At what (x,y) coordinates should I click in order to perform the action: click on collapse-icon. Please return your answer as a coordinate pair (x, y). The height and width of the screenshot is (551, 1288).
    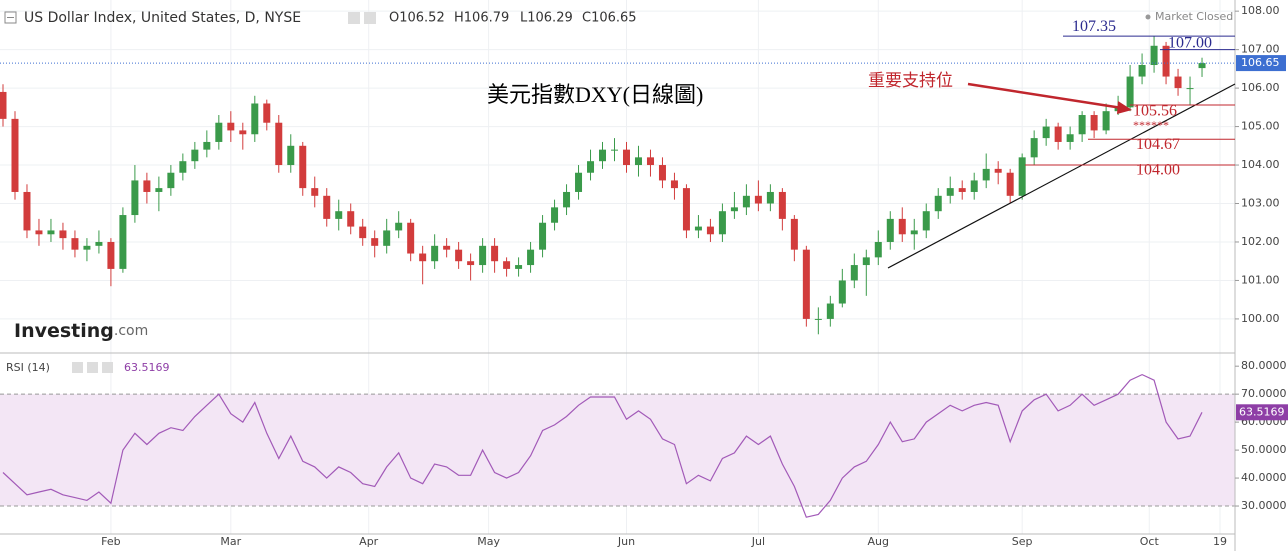
    Looking at the image, I should click on (10, 17).